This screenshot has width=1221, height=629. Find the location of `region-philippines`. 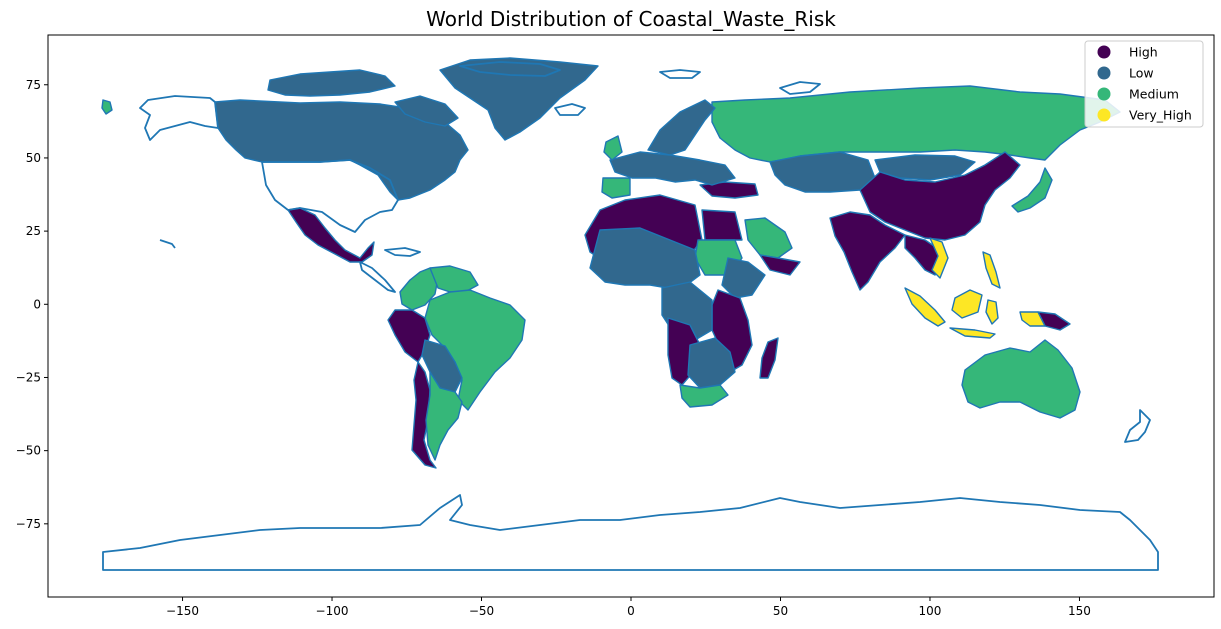

region-philippines is located at coordinates (991, 270).